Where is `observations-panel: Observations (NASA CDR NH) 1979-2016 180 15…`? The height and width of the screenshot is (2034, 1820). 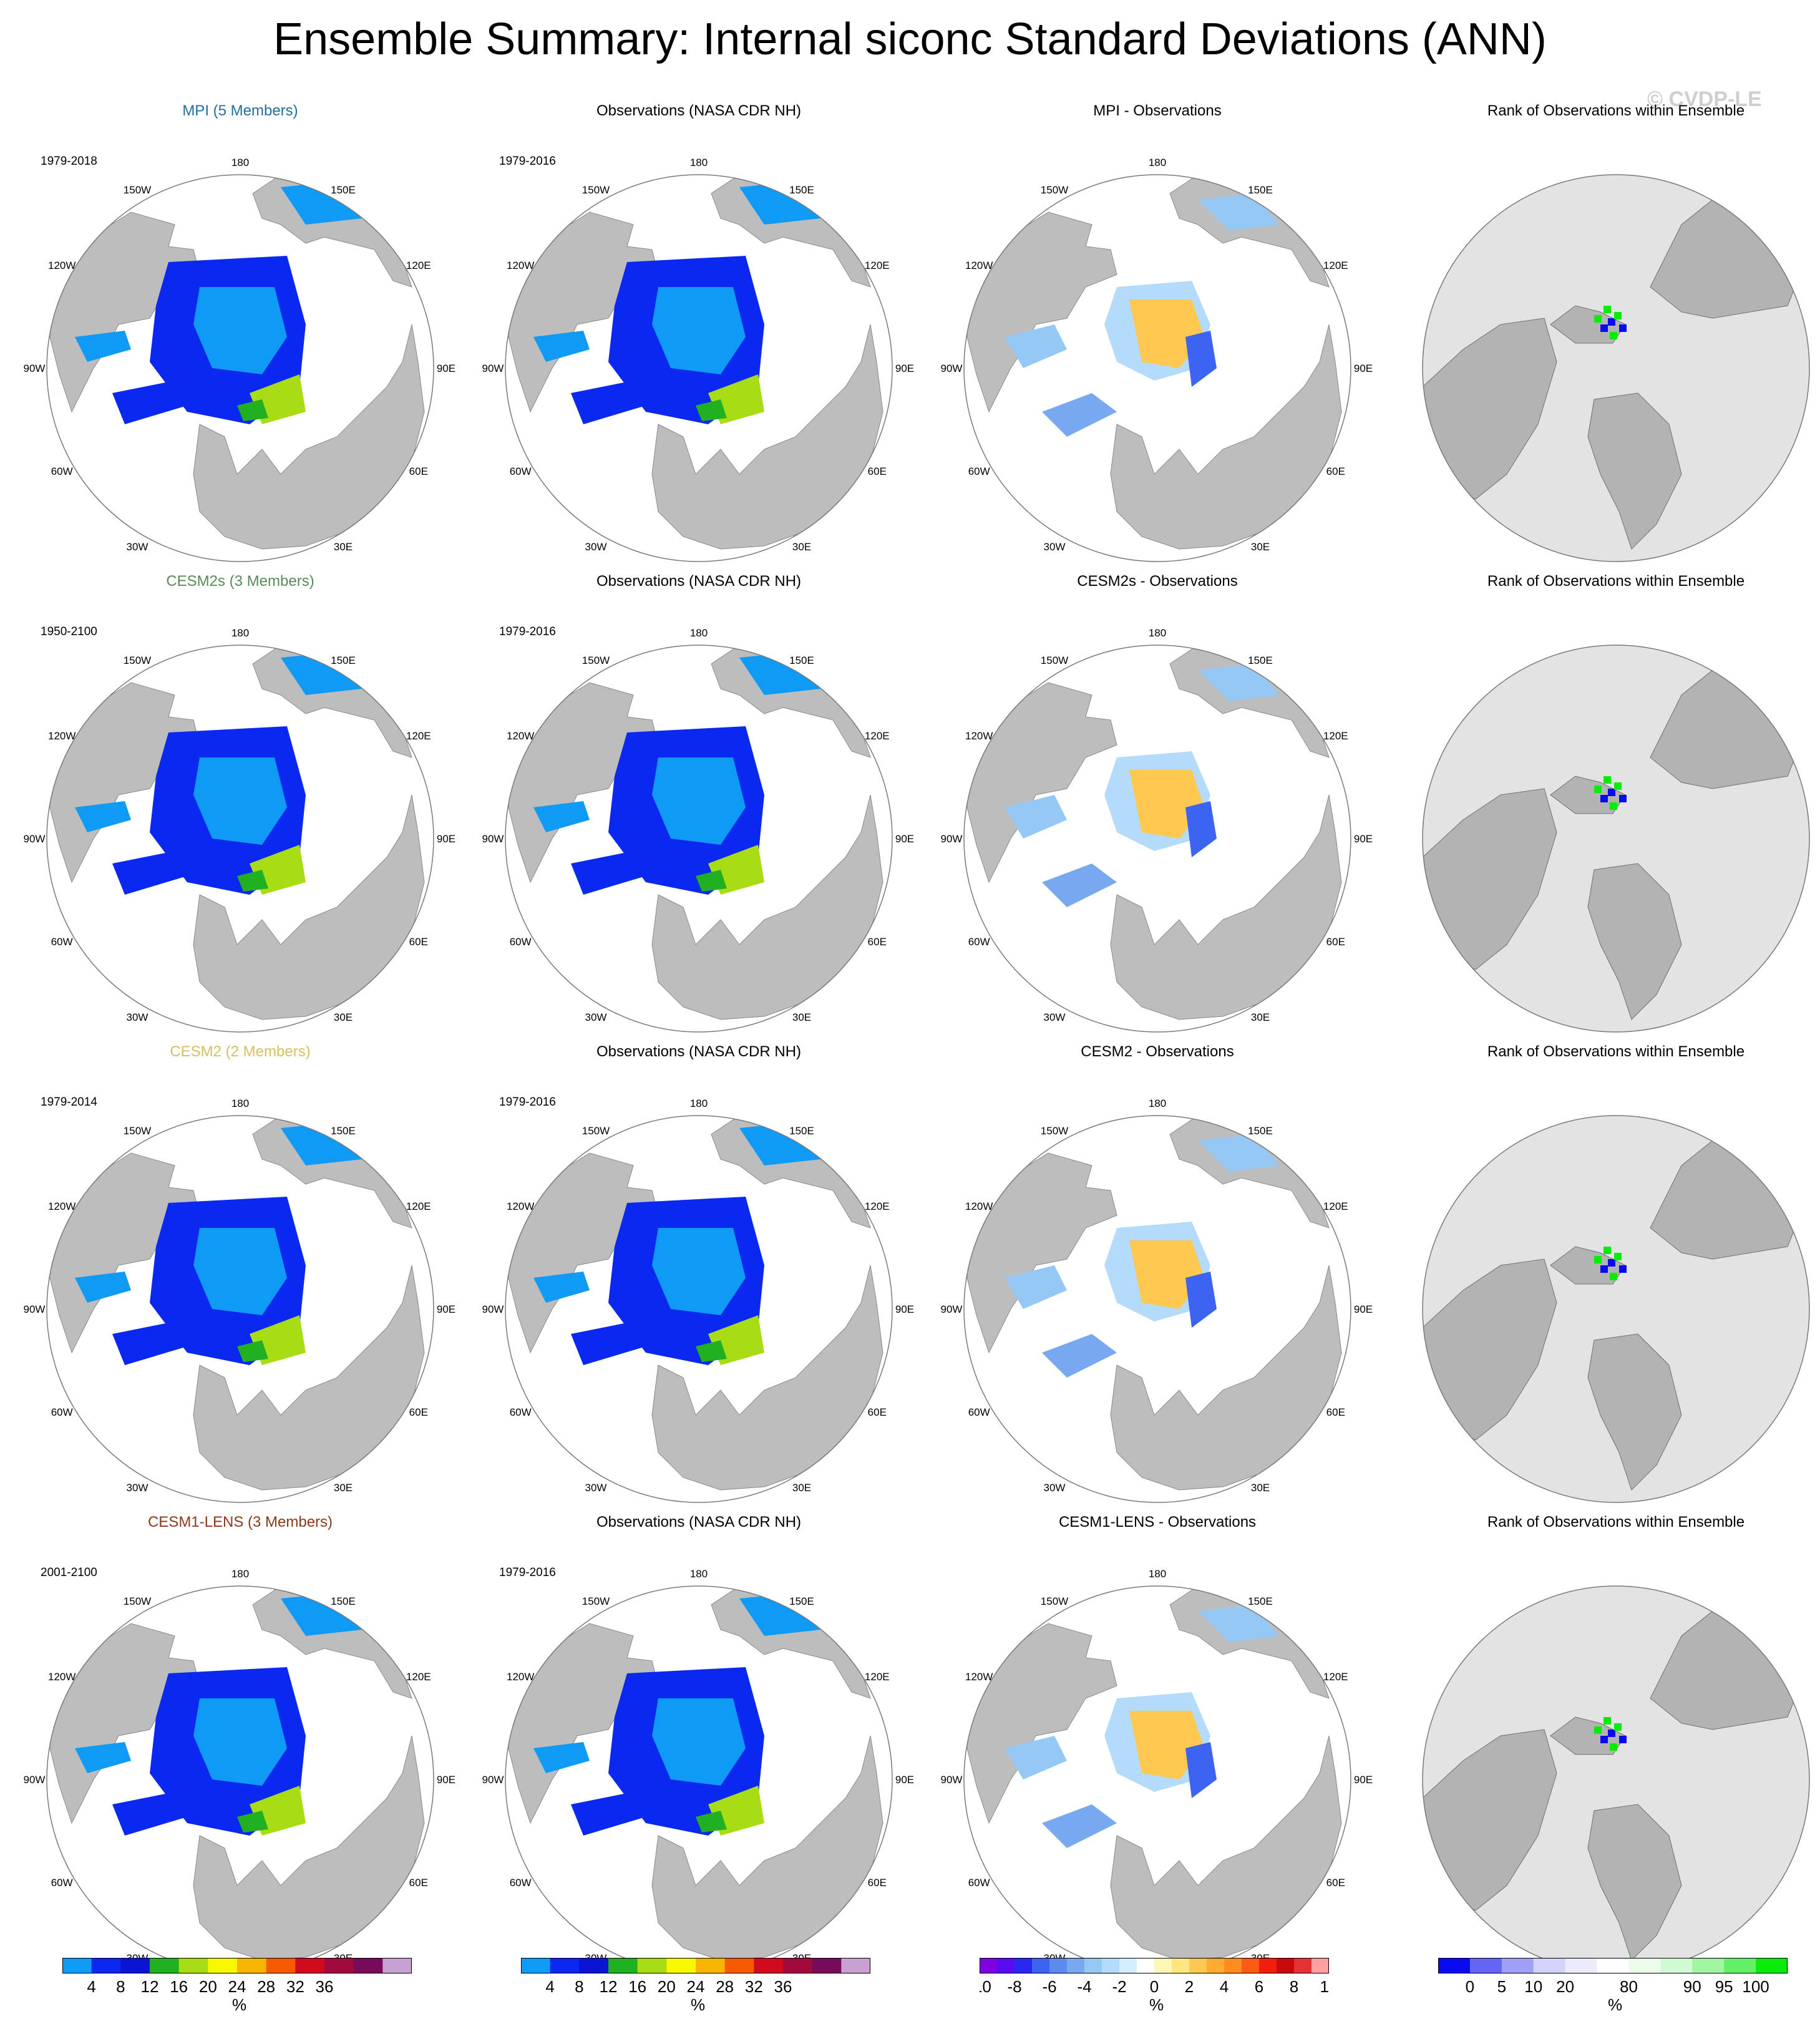 observations-panel: Observations (NASA CDR NH) 1979-2016 180 15… is located at coordinates (699, 804).